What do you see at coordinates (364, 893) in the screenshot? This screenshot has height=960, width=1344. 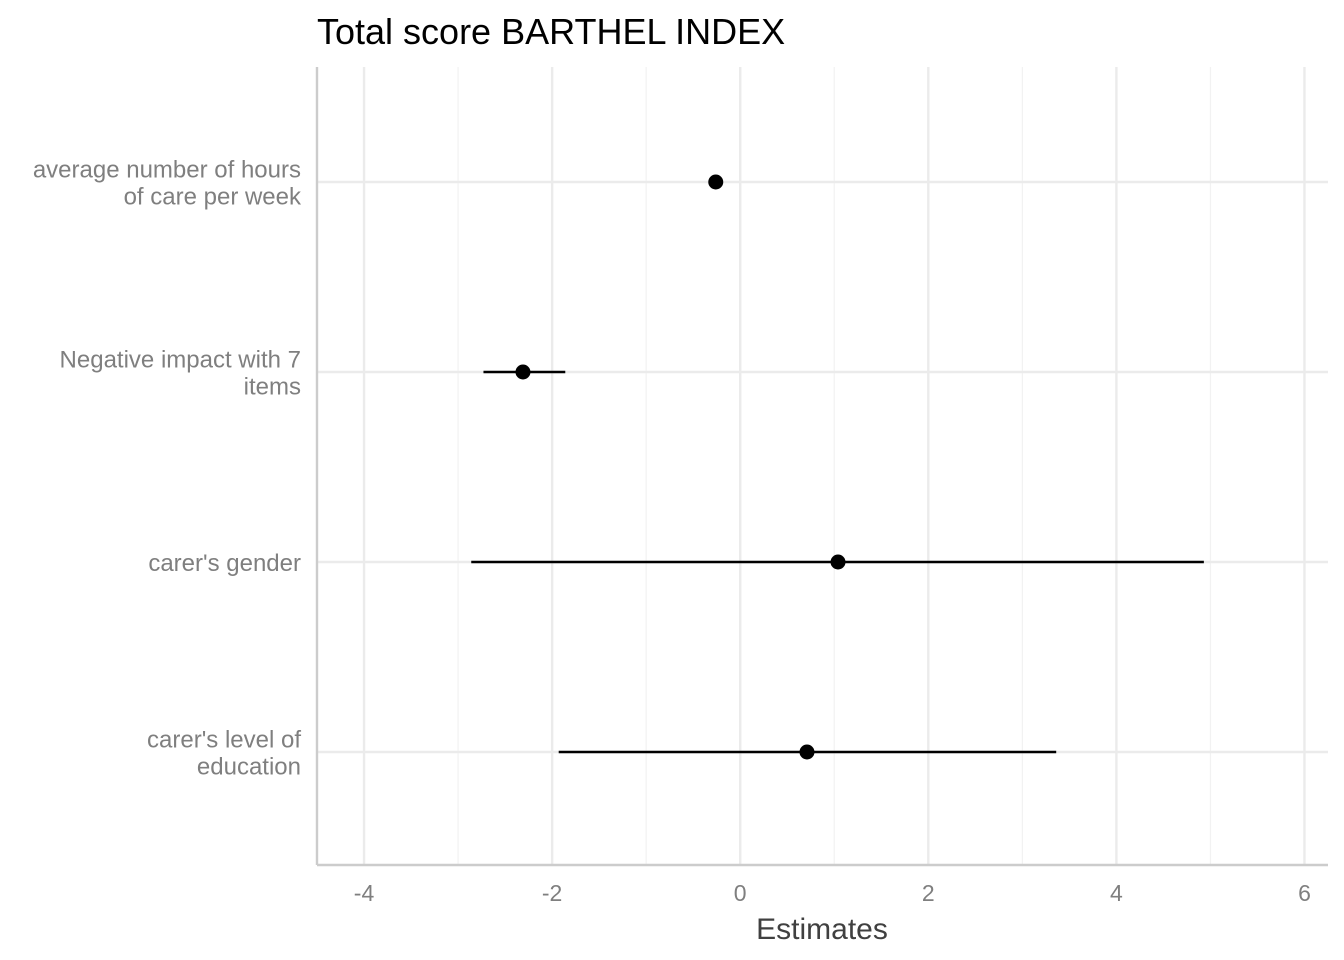 I see `x-tick-label: -4` at bounding box center [364, 893].